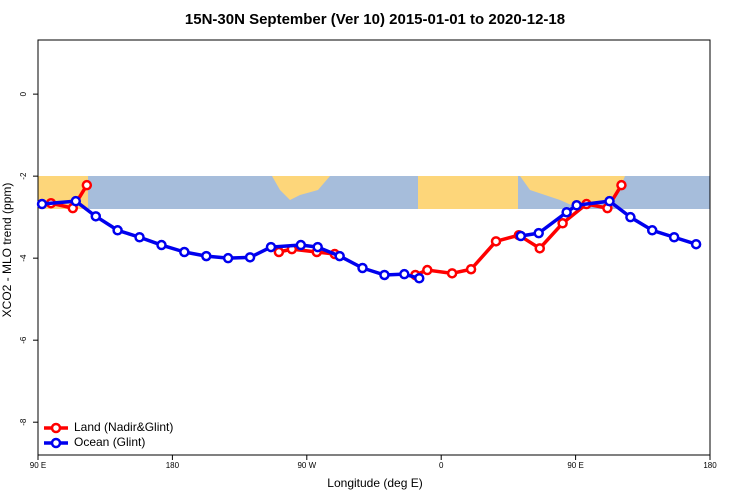 This screenshot has height=500, width=750. I want to click on x-tick-label: 0, so click(441, 465).